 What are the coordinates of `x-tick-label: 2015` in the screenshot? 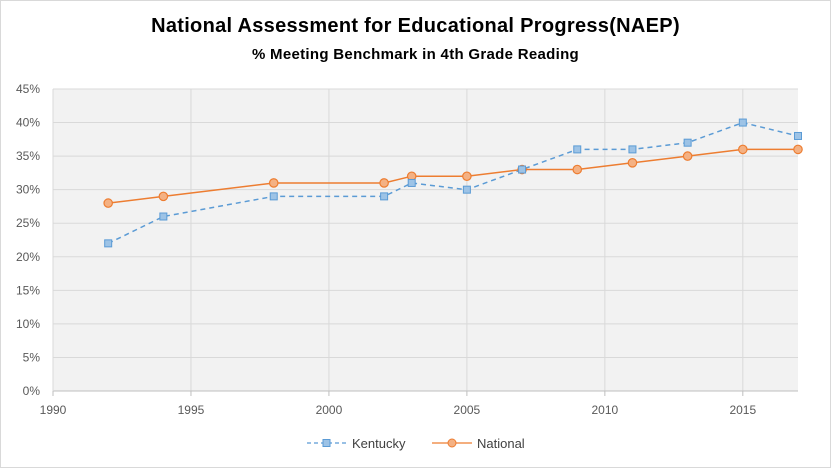 It's located at (742, 410).